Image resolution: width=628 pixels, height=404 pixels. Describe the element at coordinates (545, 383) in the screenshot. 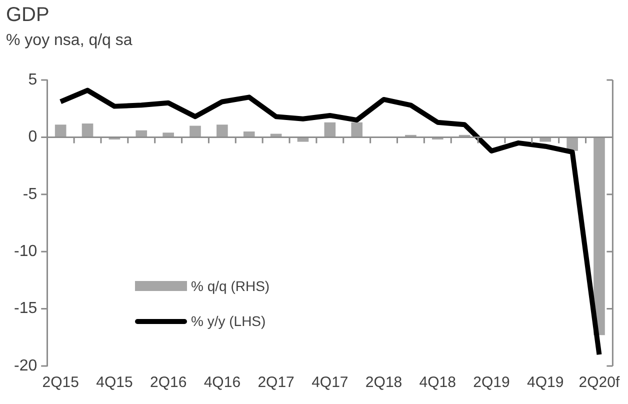

I see `x-tick-label: 4Q19` at that location.